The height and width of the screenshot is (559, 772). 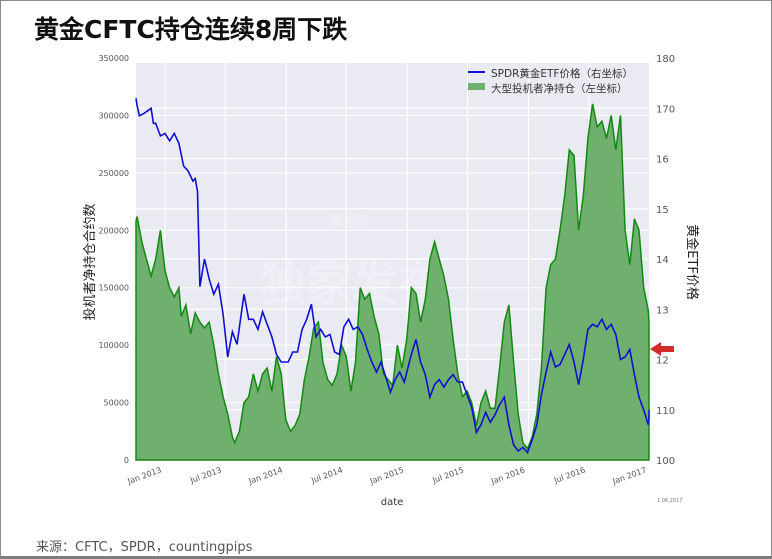 I want to click on svg-text: Jan 2016, so click(x=507, y=475).